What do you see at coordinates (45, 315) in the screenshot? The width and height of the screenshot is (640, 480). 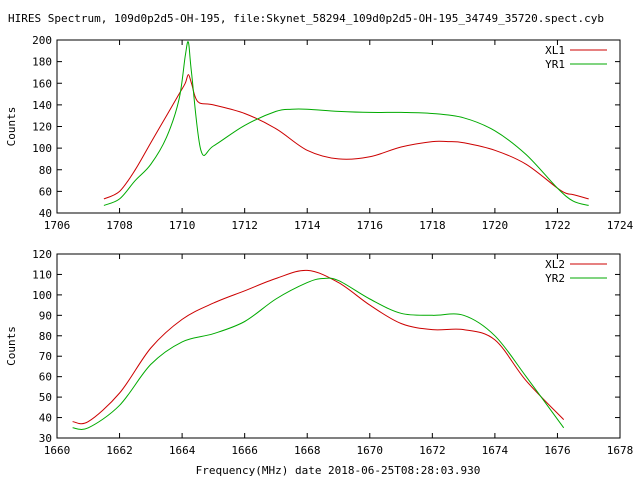 I see `y-tick-label: 90` at bounding box center [45, 315].